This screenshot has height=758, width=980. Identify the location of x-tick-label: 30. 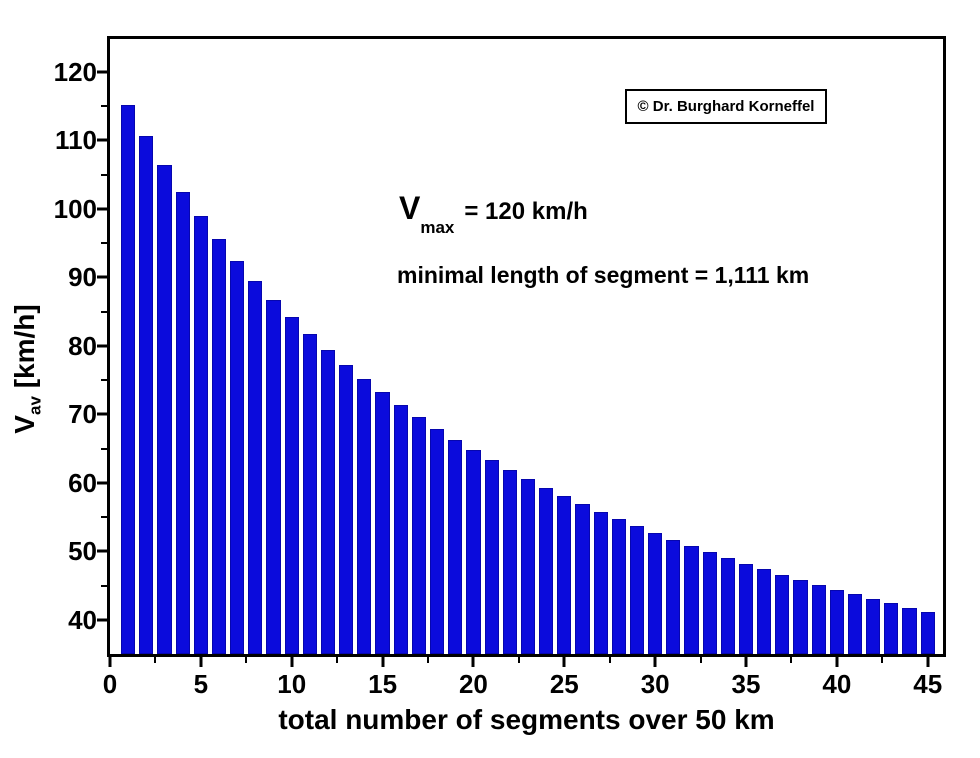
(655, 684).